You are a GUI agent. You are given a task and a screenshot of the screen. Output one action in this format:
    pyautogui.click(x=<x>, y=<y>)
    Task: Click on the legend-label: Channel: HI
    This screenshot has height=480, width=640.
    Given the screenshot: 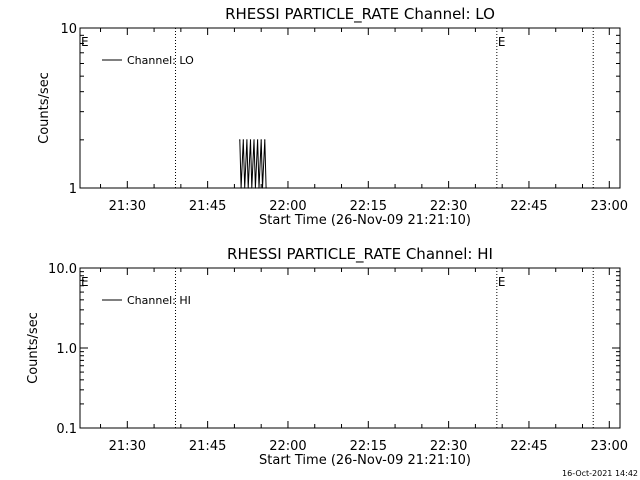 What is the action you would take?
    pyautogui.click(x=159, y=300)
    